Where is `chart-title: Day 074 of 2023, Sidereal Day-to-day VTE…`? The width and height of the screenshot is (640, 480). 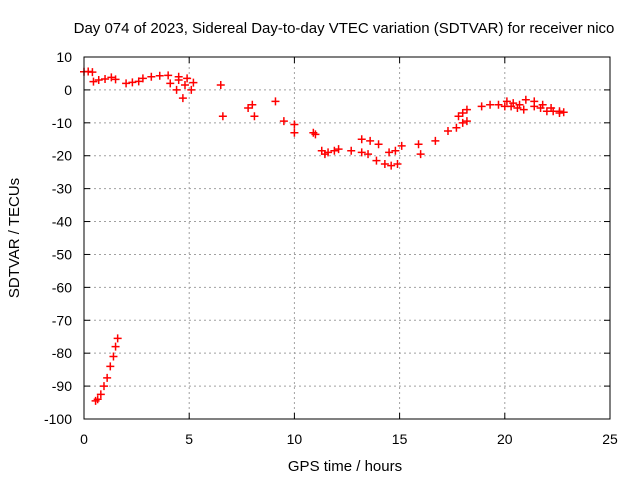 chart-title: Day 074 of 2023, Sidereal Day-to-day VTE… is located at coordinates (344, 28).